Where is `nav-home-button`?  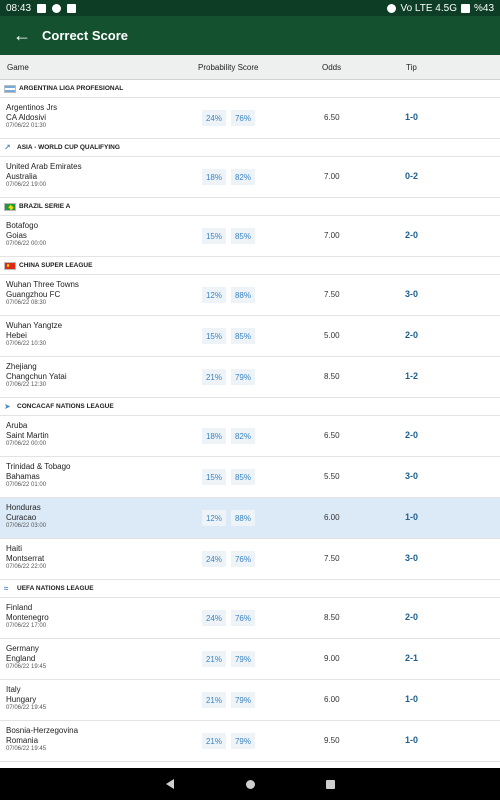 nav-home-button is located at coordinates (250, 784).